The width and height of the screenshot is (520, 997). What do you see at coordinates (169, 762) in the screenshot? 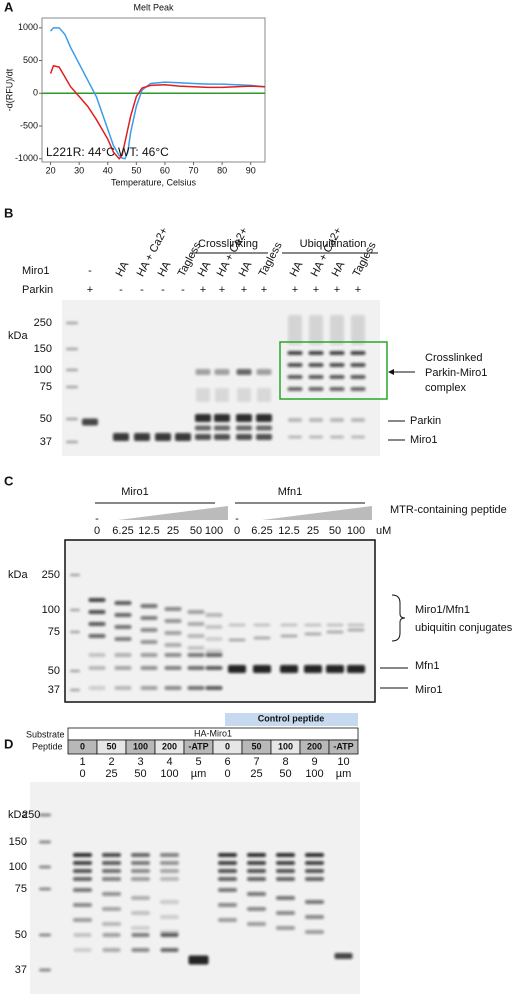
I see `lane-number: 4` at bounding box center [169, 762].